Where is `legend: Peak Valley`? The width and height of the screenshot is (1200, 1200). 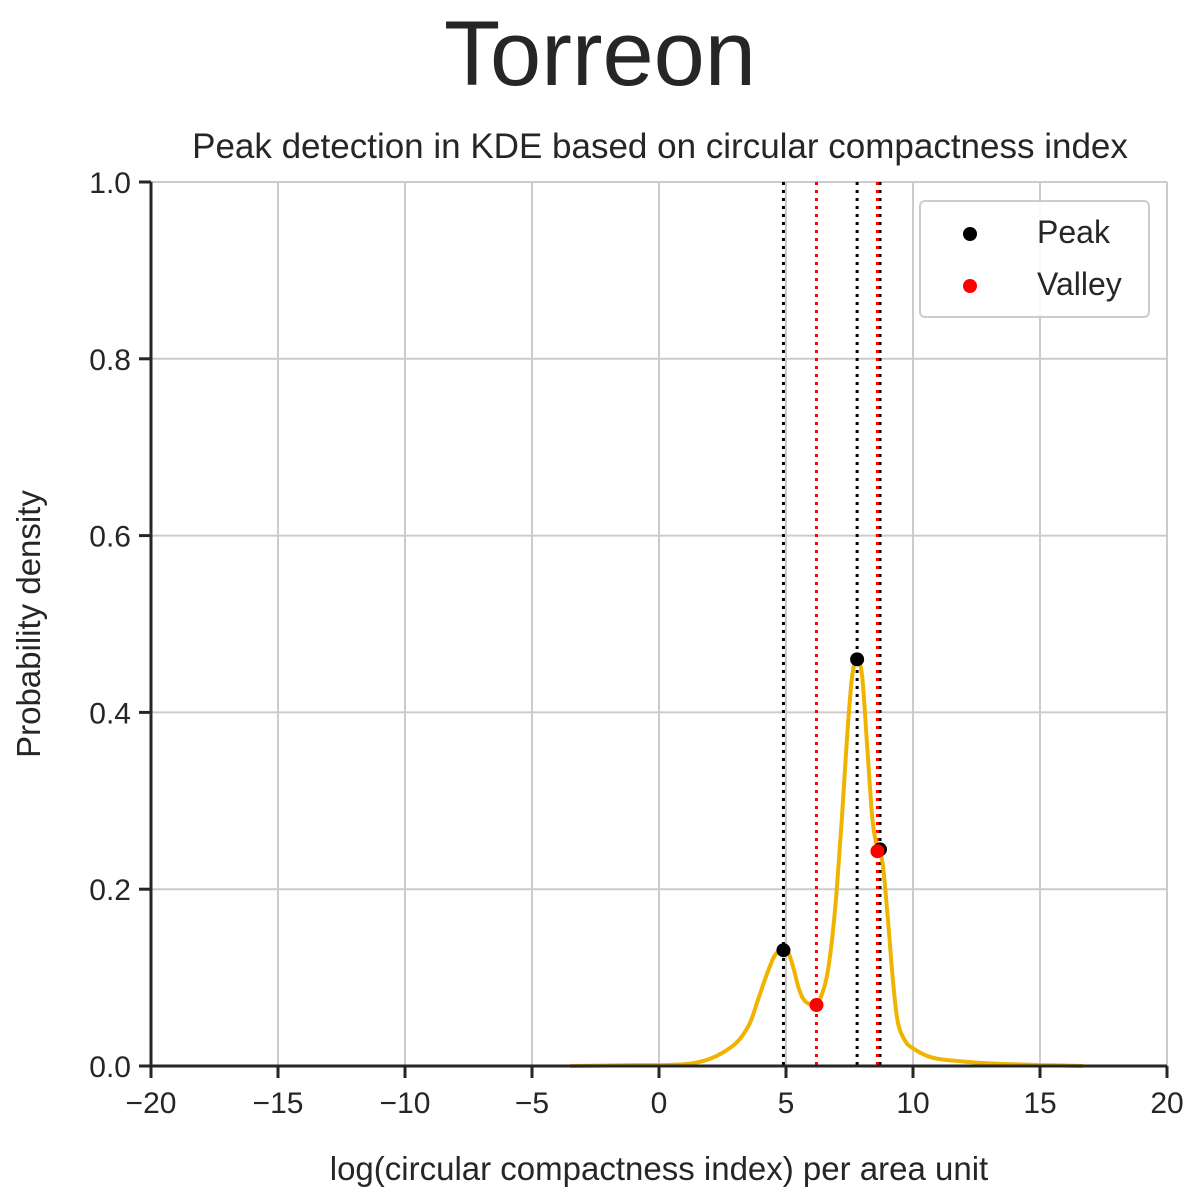 legend: Peak Valley is located at coordinates (1034, 259).